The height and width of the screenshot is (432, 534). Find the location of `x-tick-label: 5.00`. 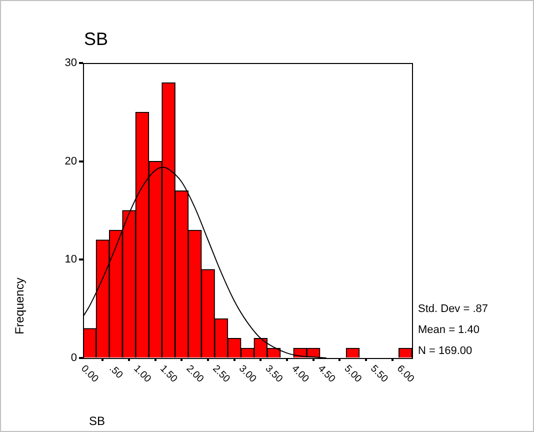

x-tick-label: 5.00 is located at coordinates (353, 374).